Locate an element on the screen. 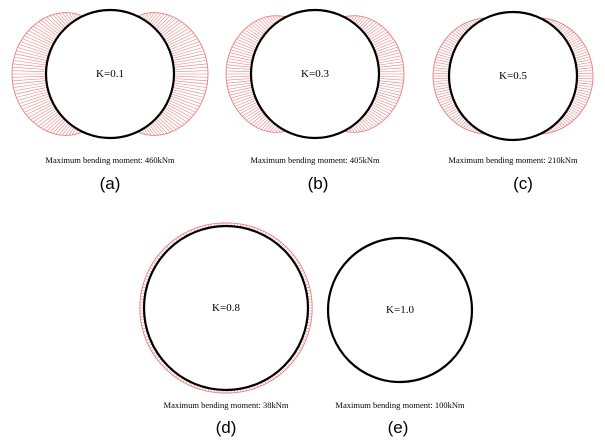  caption-e: Maximum bending moment: 100kNm is located at coordinates (400, 405).